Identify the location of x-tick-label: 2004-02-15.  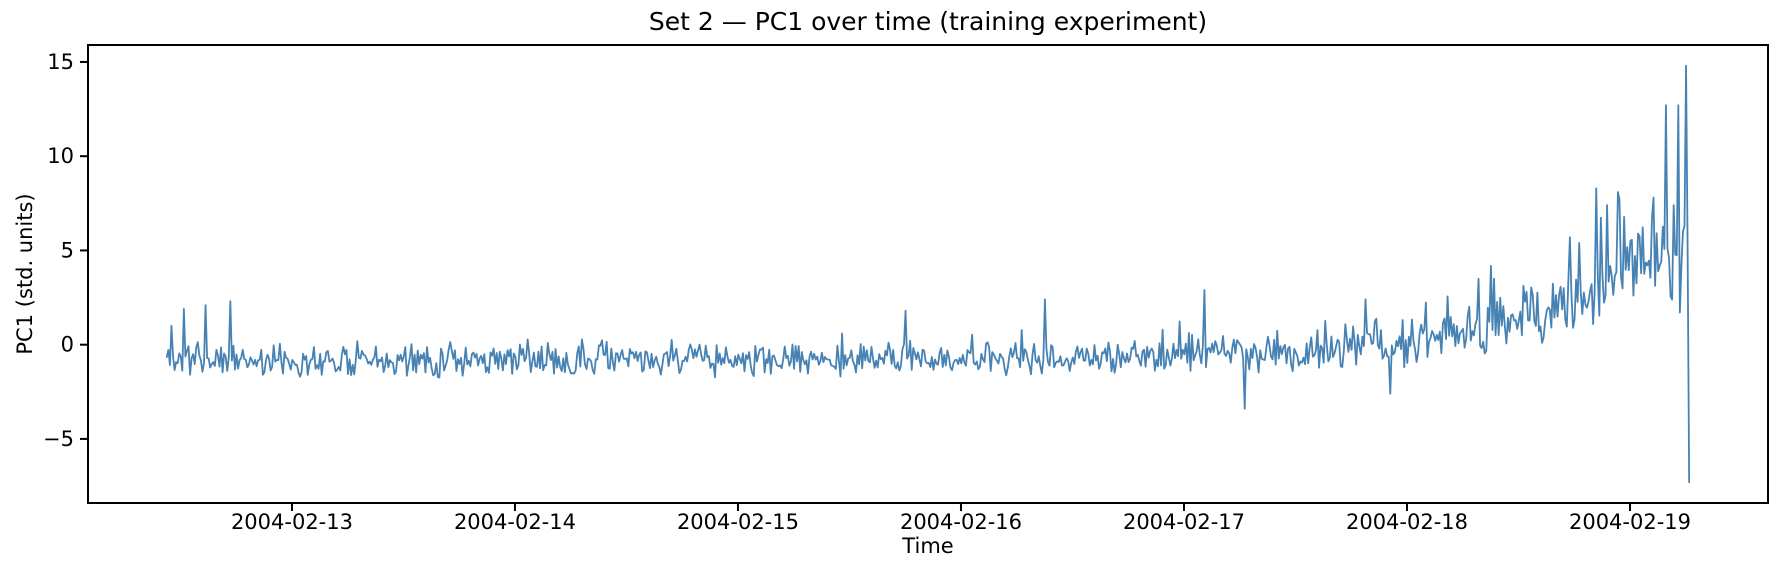
(738, 522).